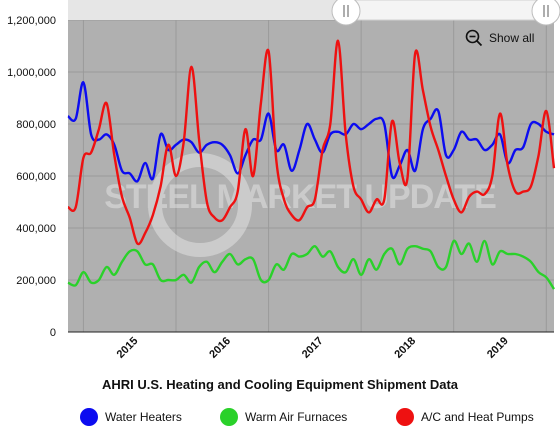 The image size is (560, 434). I want to click on y-tick-label: 1,200,000, so click(31, 21).